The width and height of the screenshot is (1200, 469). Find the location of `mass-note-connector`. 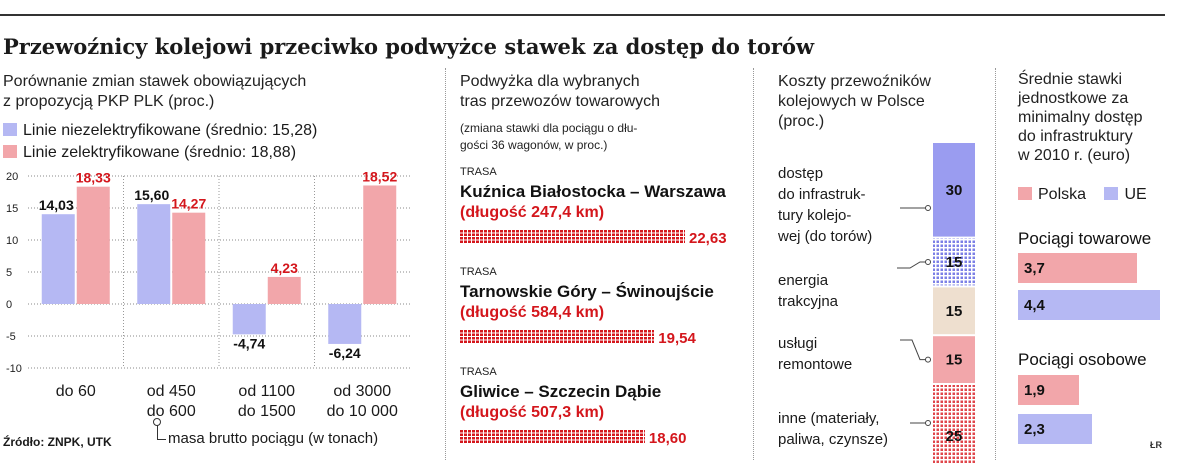

mass-note-connector is located at coordinates (161, 430).